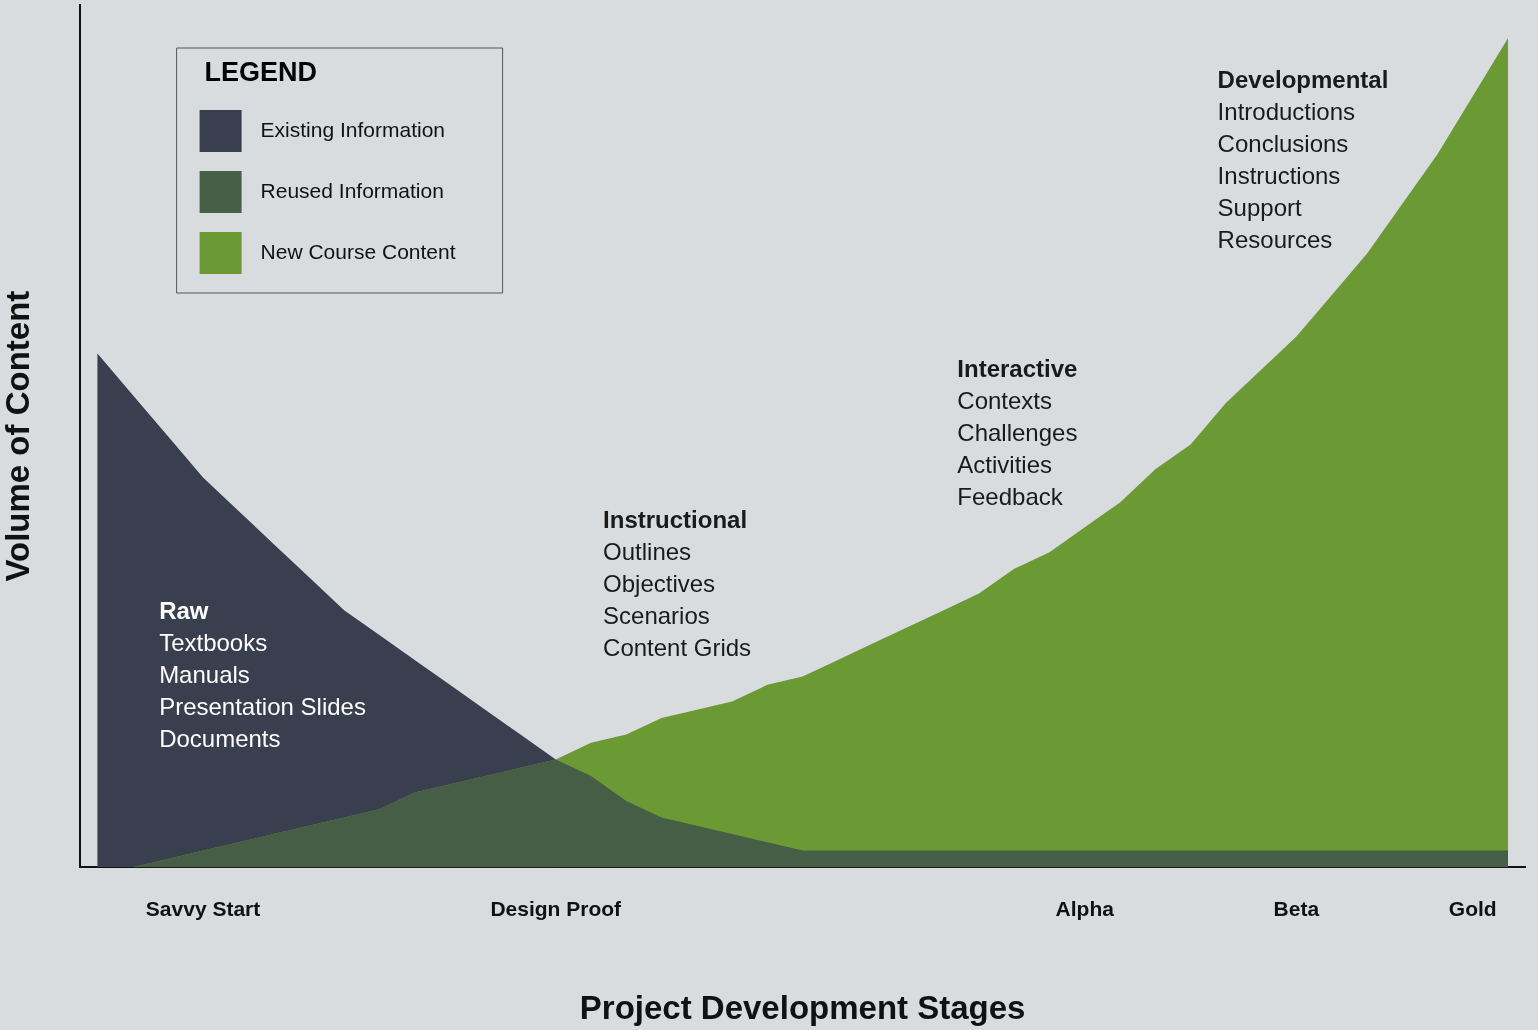 This screenshot has height=1030, width=1538. I want to click on annotation: Interactive Contexts Challenges Activities Feedback, so click(1017, 433).